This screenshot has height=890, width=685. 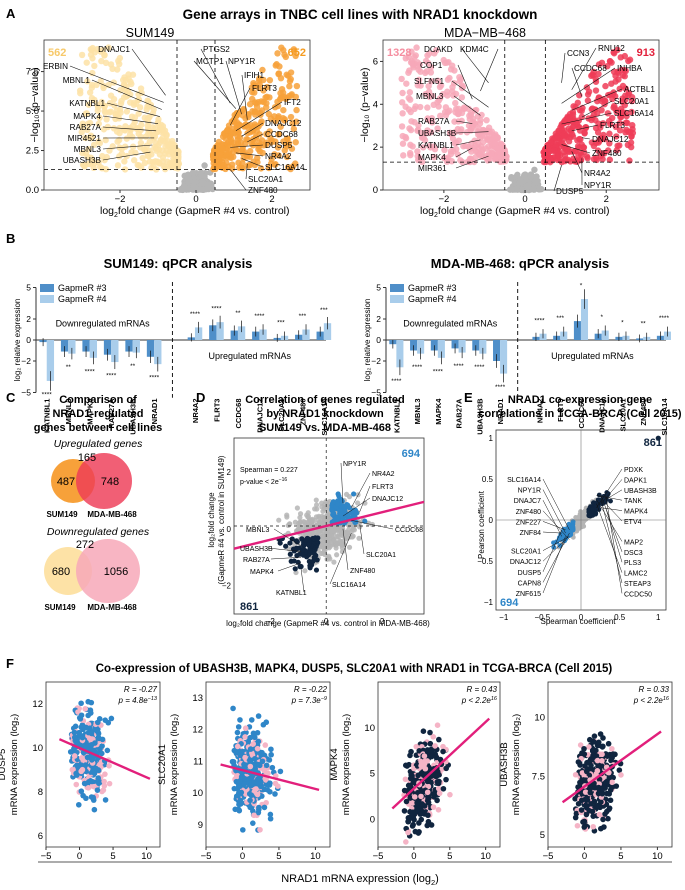 What do you see at coordinates (326, 621) in the screenshot?
I see `x-tick-label: 0` at bounding box center [326, 621].